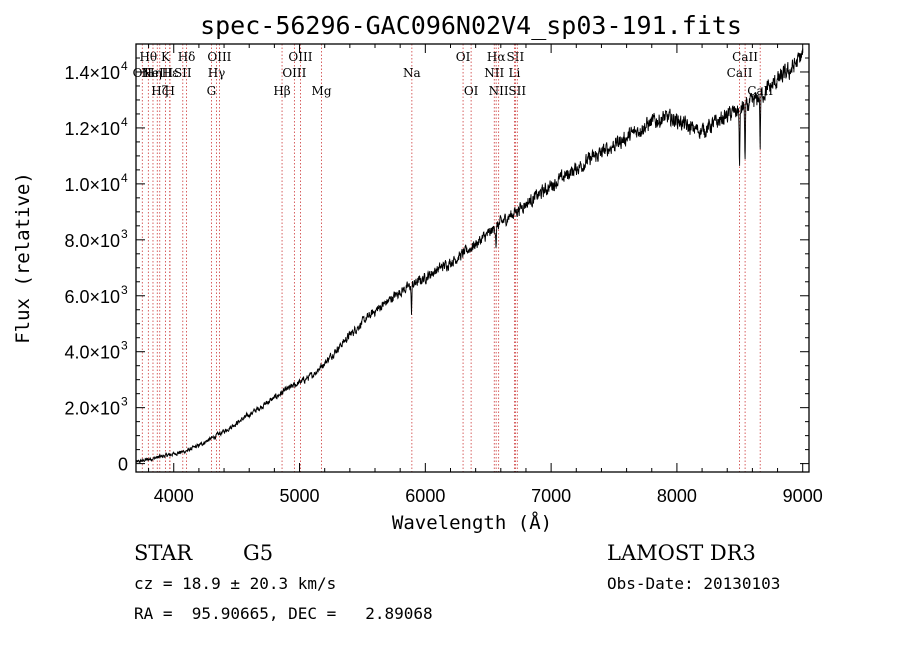 The height and width of the screenshot is (649, 900). What do you see at coordinates (148, 57) in the screenshot?
I see `line-marker-label-1: Hθ` at bounding box center [148, 57].